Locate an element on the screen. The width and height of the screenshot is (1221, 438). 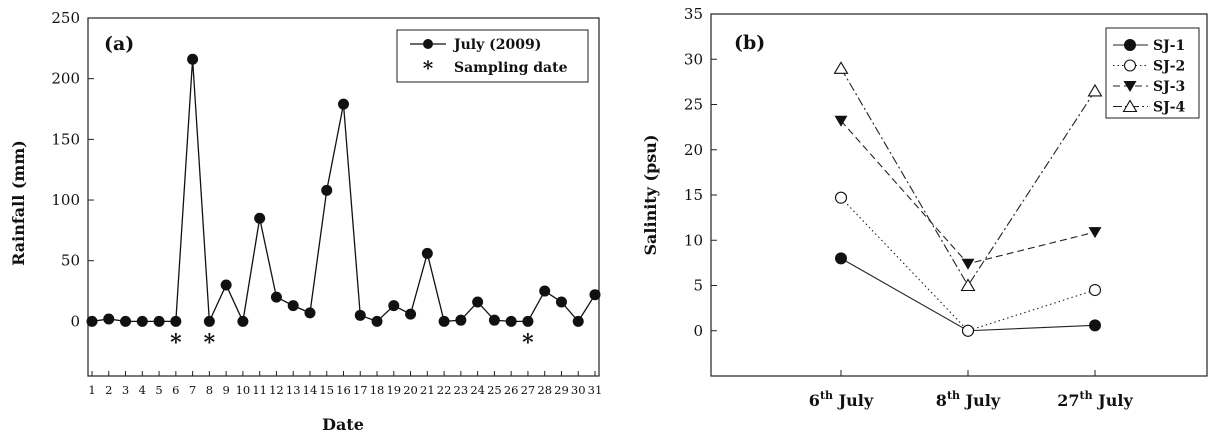
rainfall-x-tick-label: 12 is located at coordinates (276, 390).